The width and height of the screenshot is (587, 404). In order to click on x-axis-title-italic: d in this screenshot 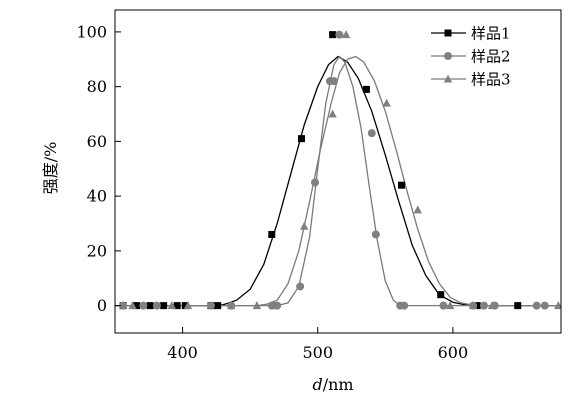, I will do `click(317, 384)`.